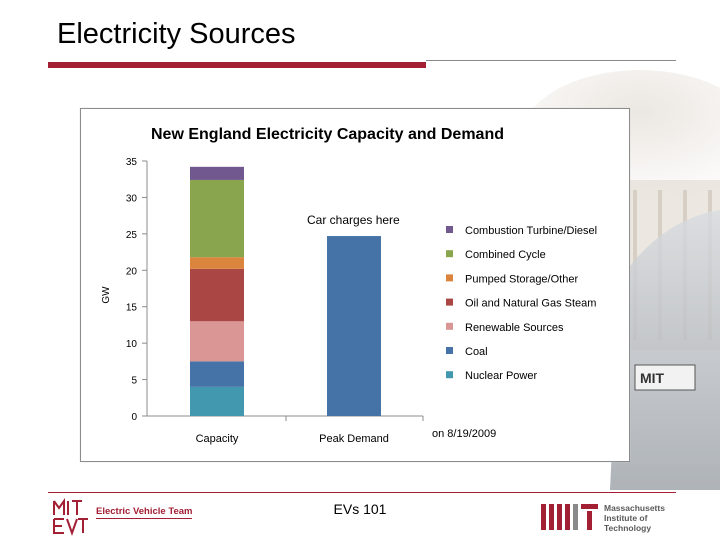 Image resolution: width=720 pixels, height=540 pixels. I want to click on x-tick-label: Capacity, so click(217, 439).